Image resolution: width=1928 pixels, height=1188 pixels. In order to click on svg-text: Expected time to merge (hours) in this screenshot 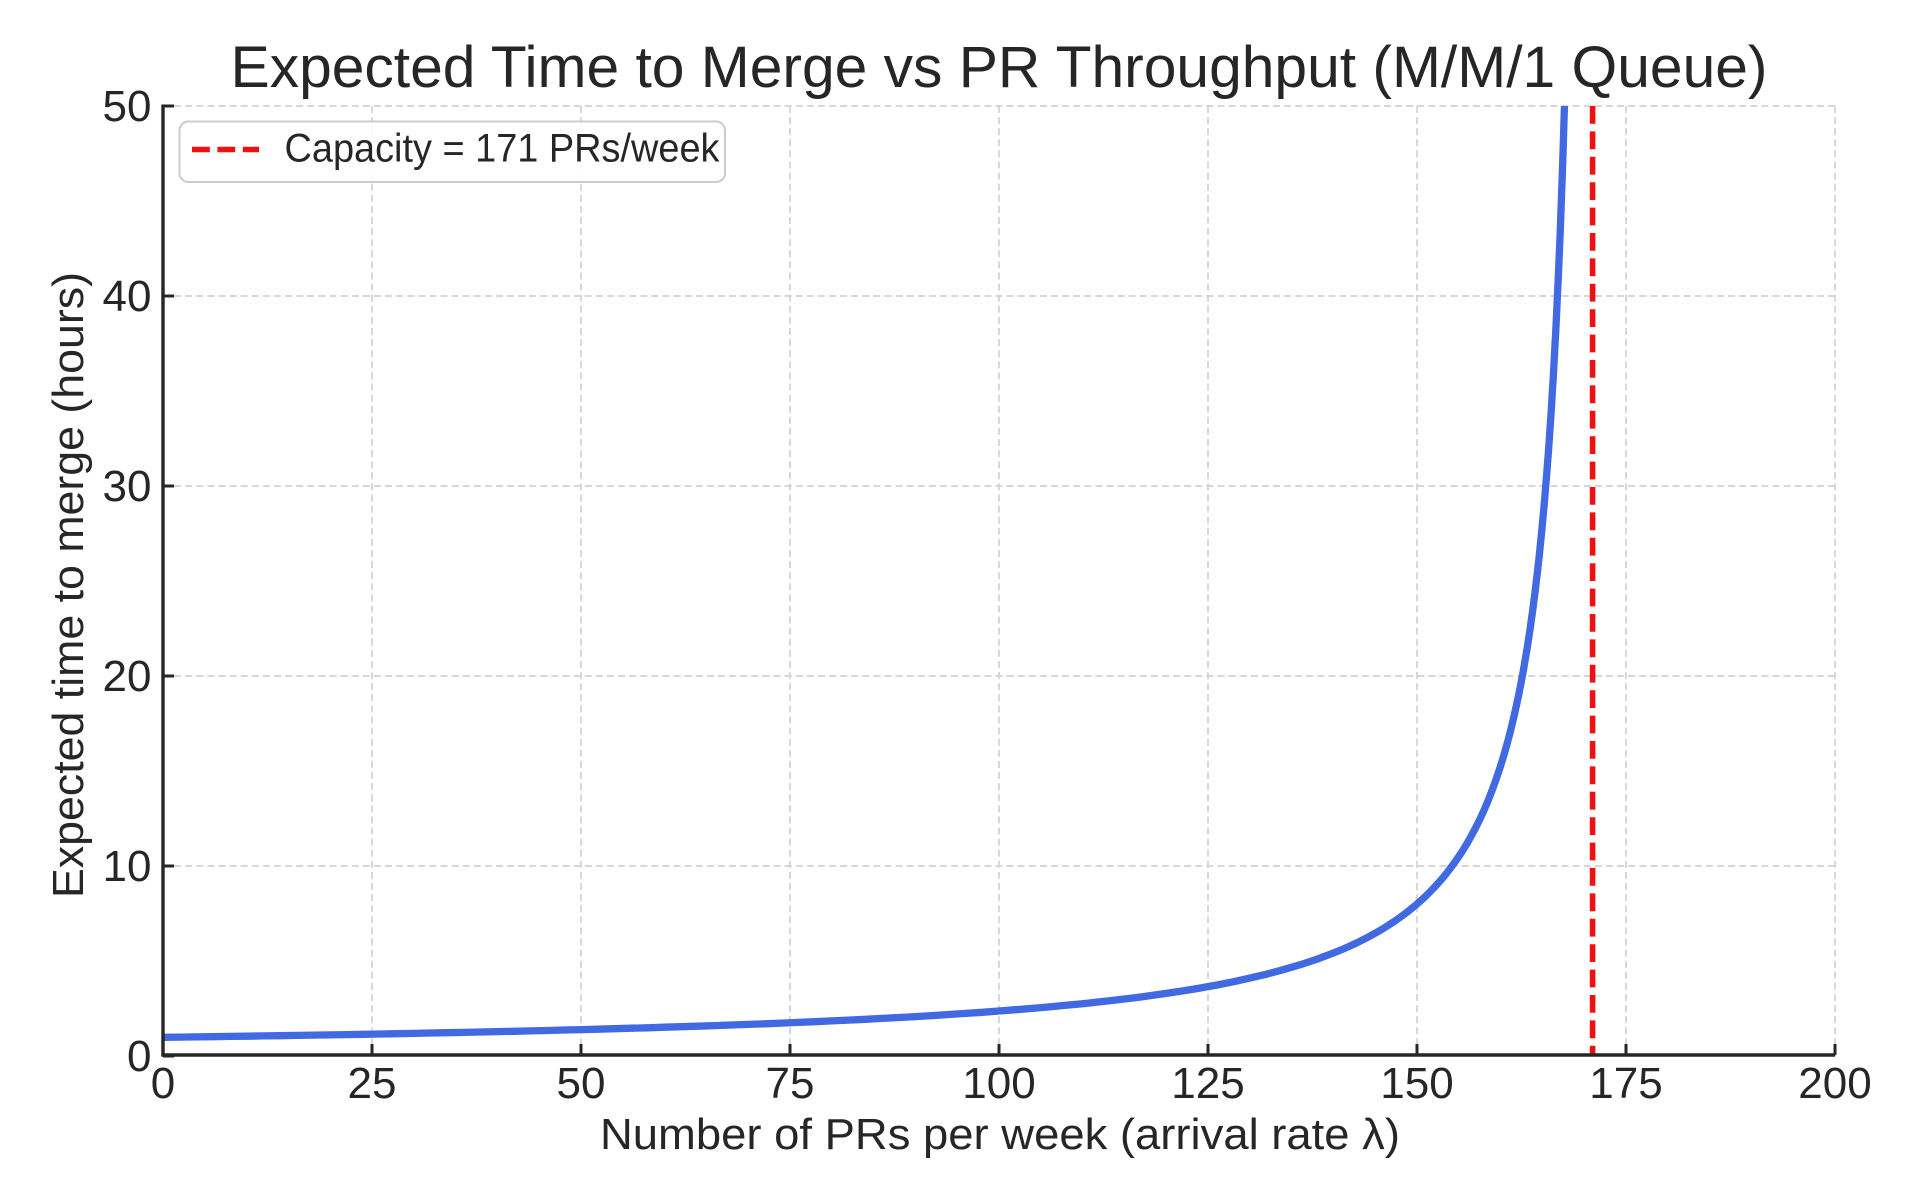, I will do `click(68, 585)`.